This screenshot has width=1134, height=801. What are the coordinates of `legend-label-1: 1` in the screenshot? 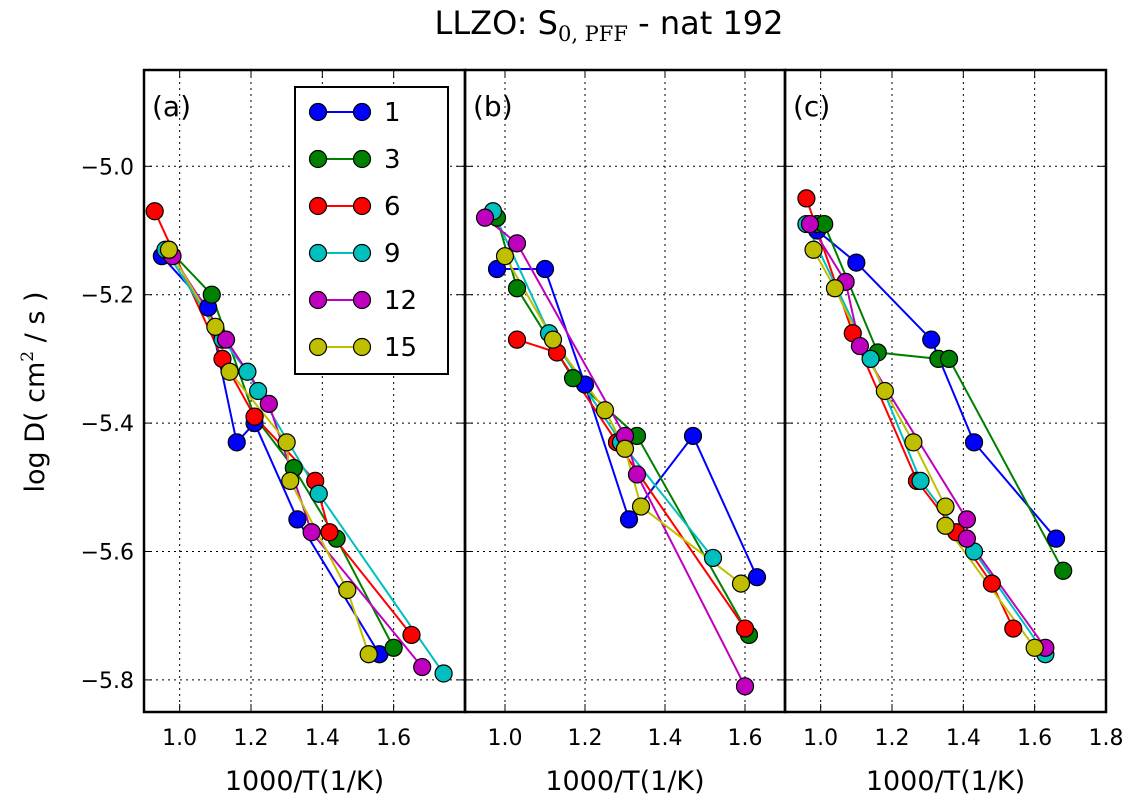 It's located at (392, 113).